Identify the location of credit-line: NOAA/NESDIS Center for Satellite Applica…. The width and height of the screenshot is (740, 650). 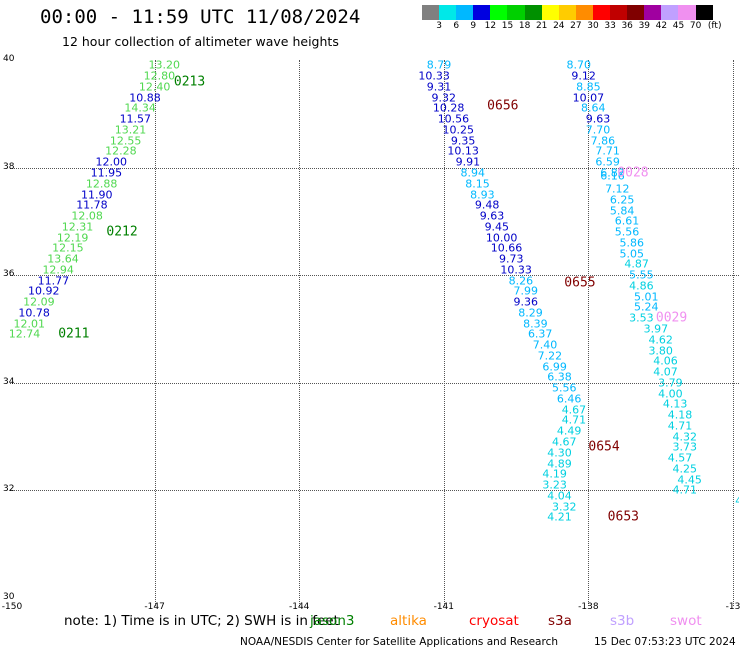
(488, 642).